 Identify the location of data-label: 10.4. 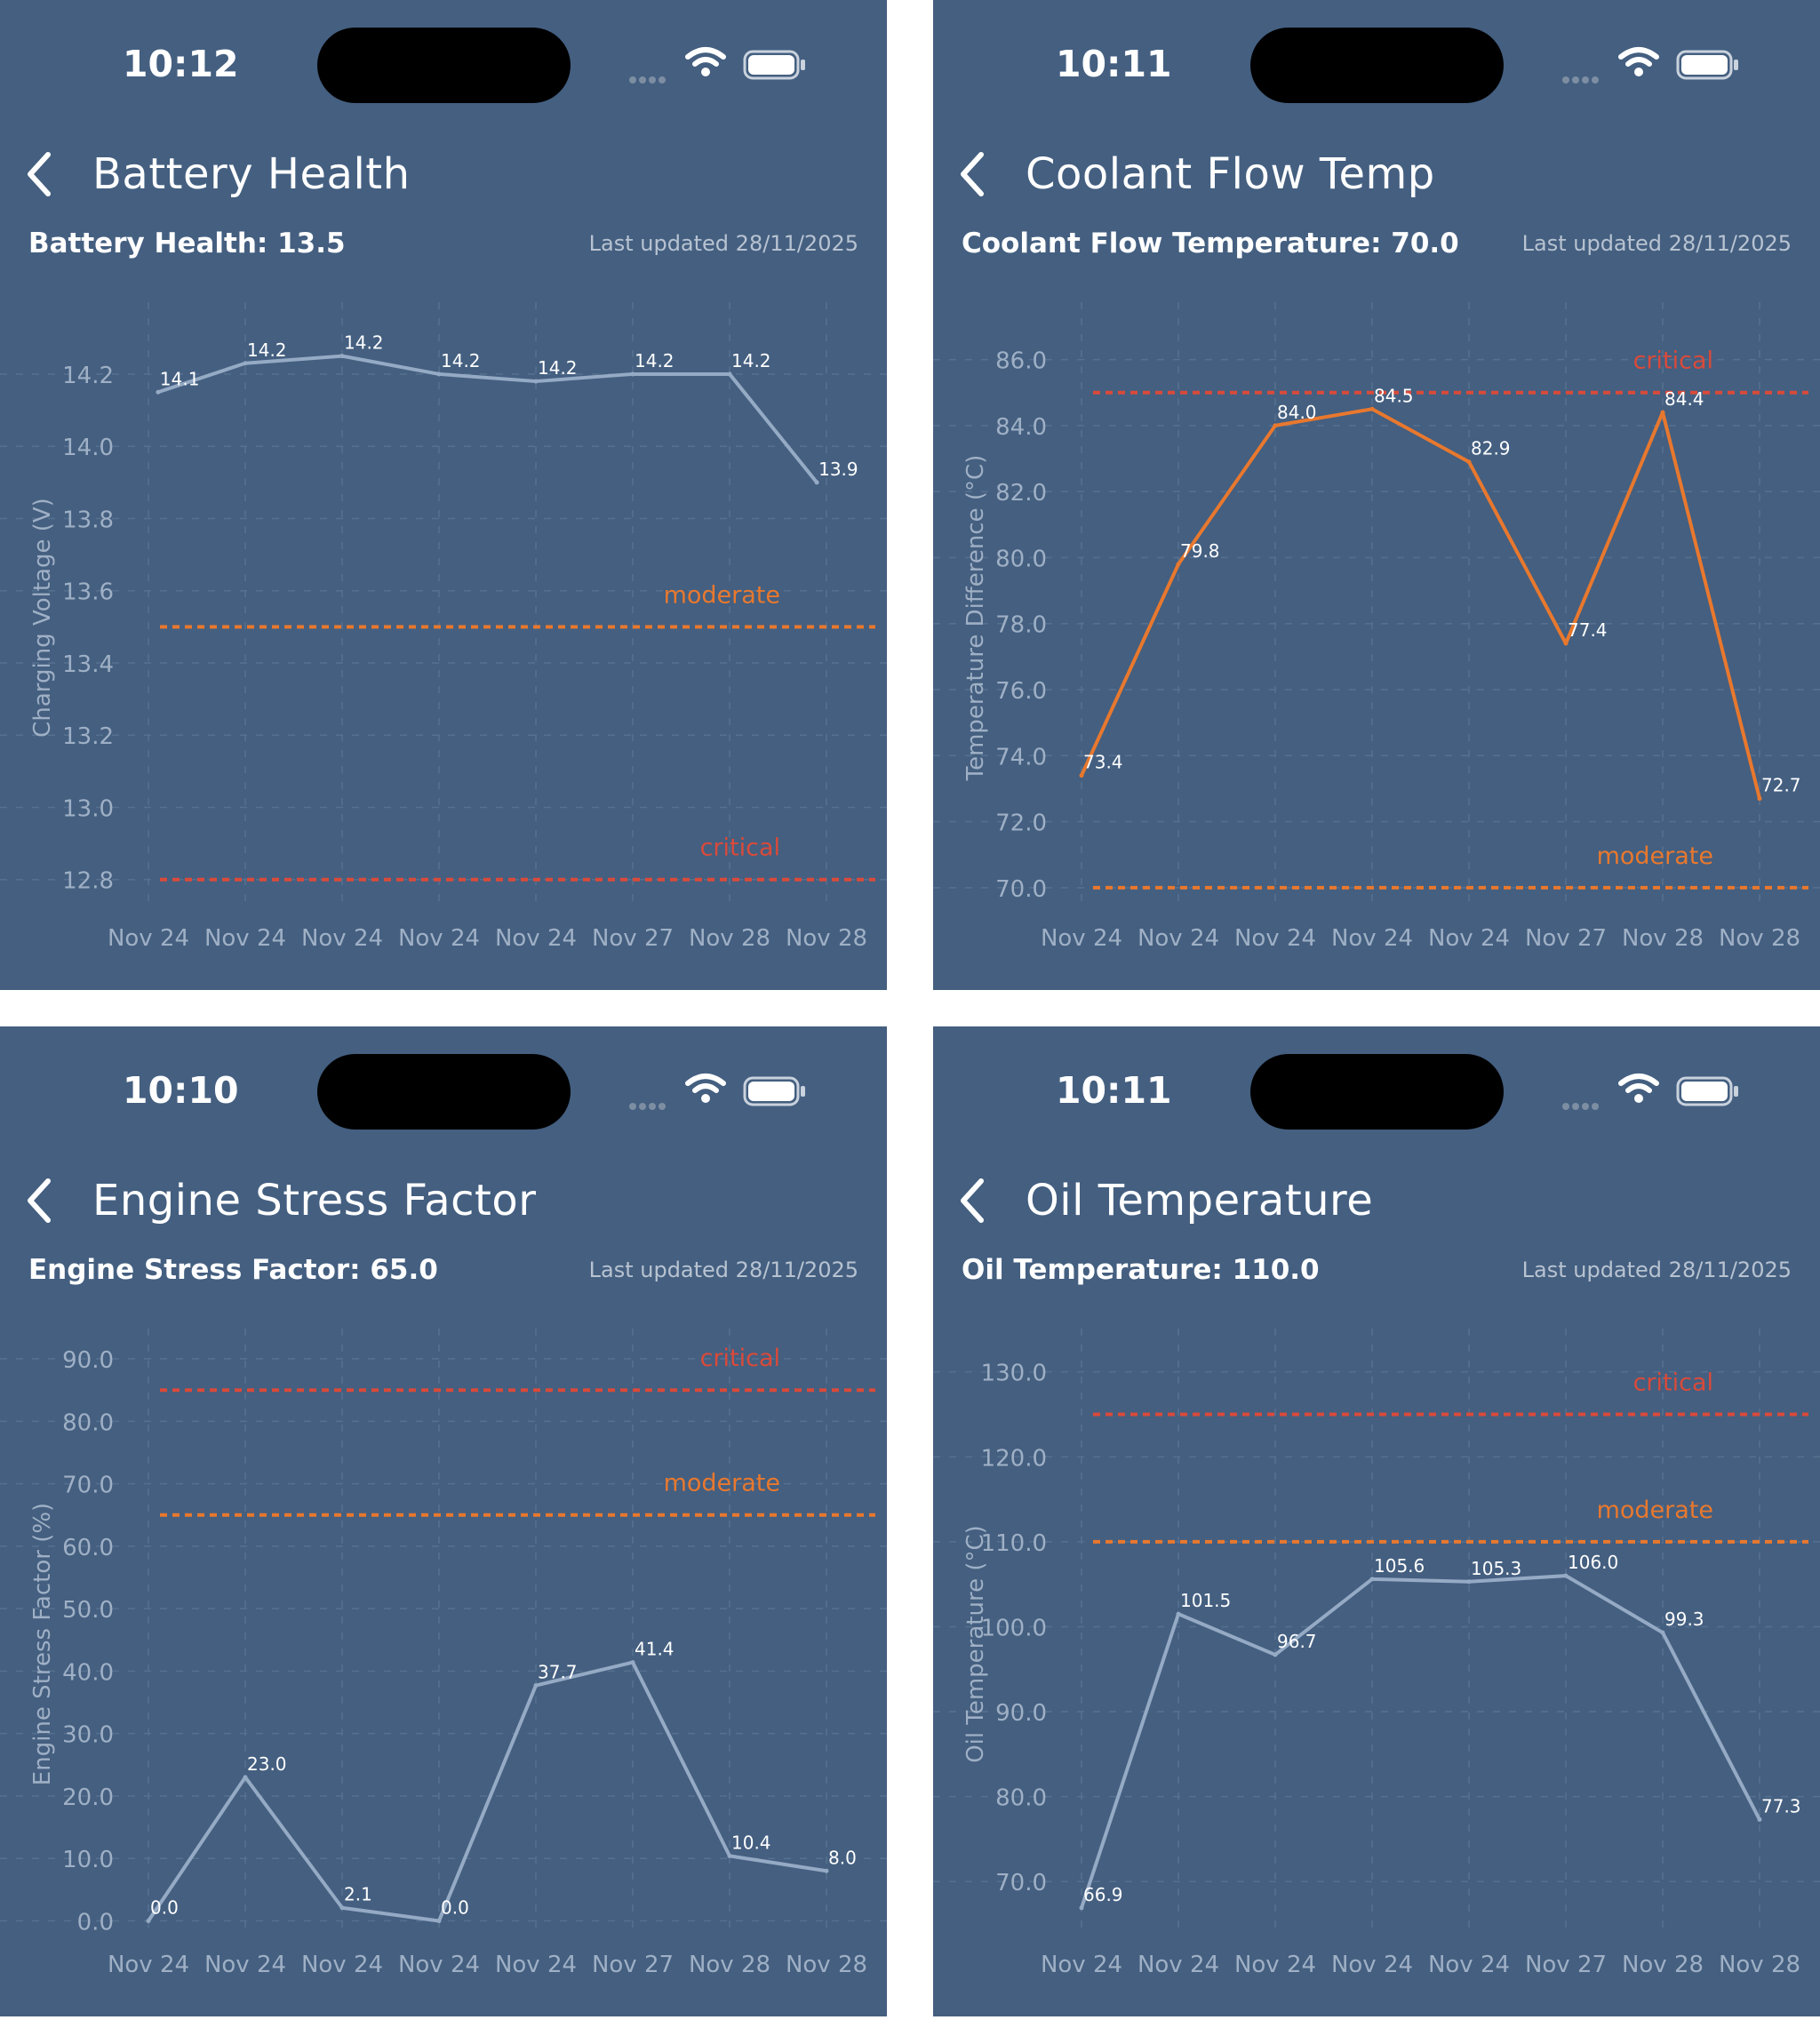
(751, 1842).